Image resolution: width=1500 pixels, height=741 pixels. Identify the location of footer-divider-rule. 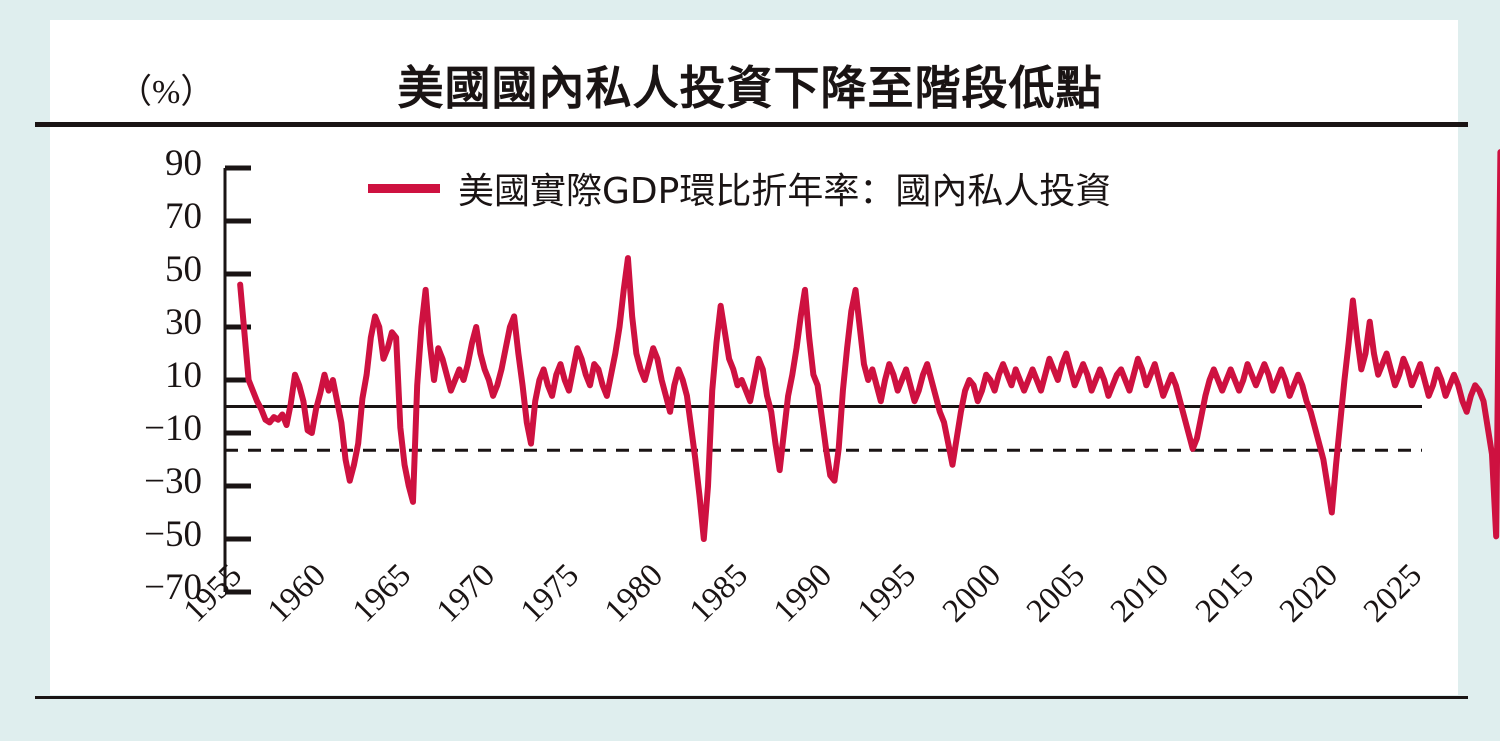
(751, 697).